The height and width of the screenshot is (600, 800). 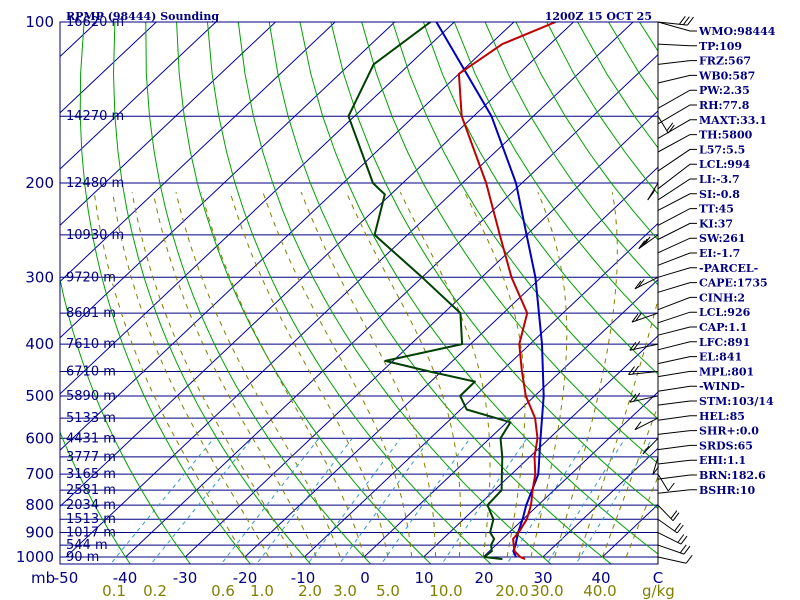 What do you see at coordinates (91, 396) in the screenshot?
I see `height-tick-label: 5890 m` at bounding box center [91, 396].